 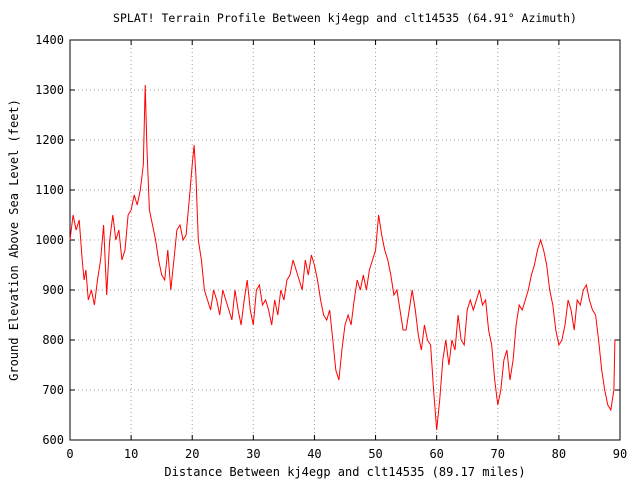 I want to click on y-tick-label: 1300, so click(x=49, y=90).